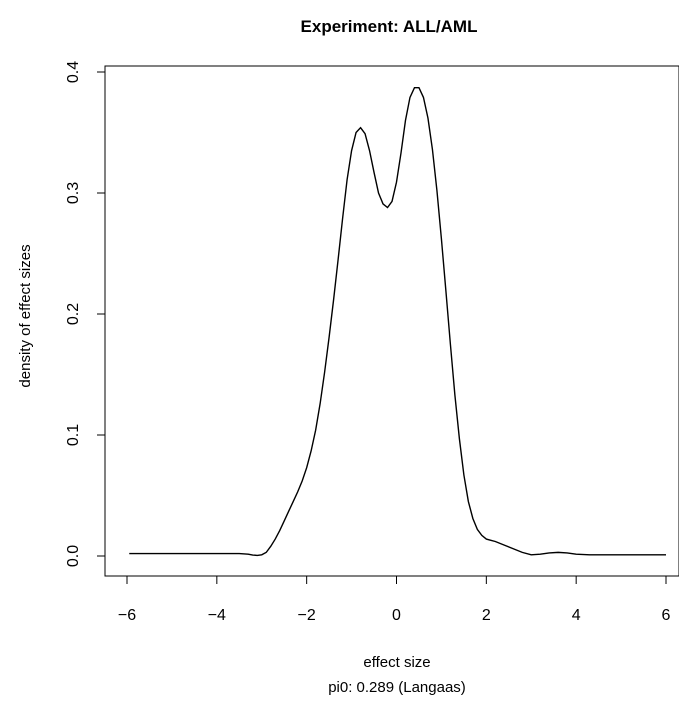 Image resolution: width=679 pixels, height=701 pixels. Describe the element at coordinates (666, 615) in the screenshot. I see `x-tick-label: 6` at that location.